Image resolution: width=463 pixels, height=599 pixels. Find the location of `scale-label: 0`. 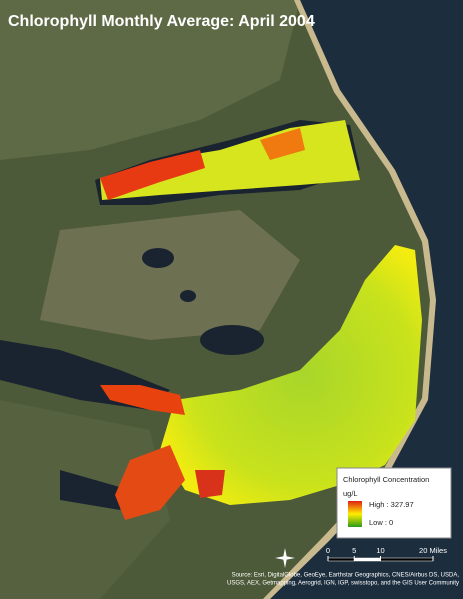

scale-label: 0 is located at coordinates (328, 550).